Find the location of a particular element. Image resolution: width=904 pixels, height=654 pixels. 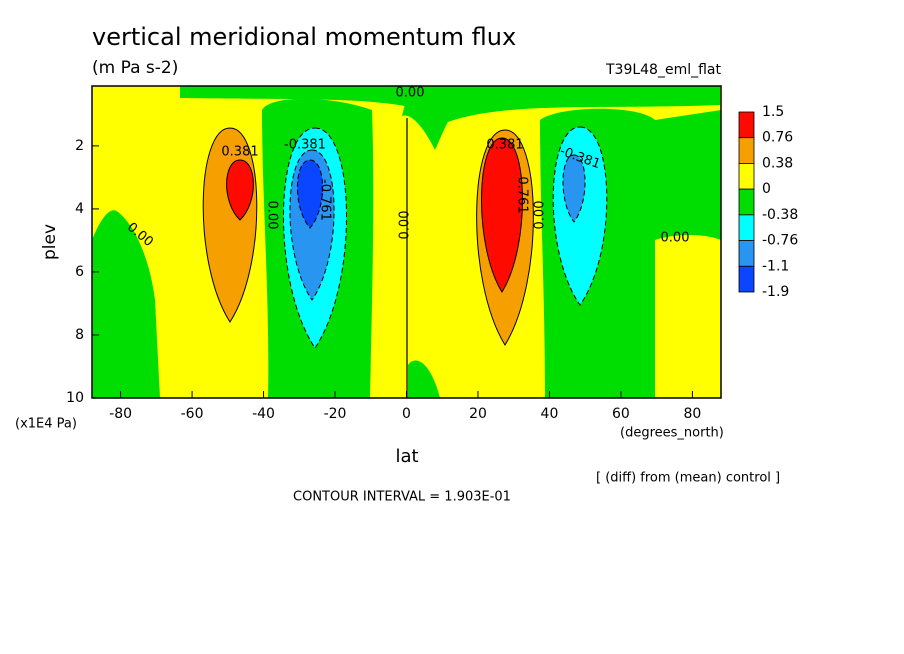

colorbar-label: -0.76 is located at coordinates (780, 241).